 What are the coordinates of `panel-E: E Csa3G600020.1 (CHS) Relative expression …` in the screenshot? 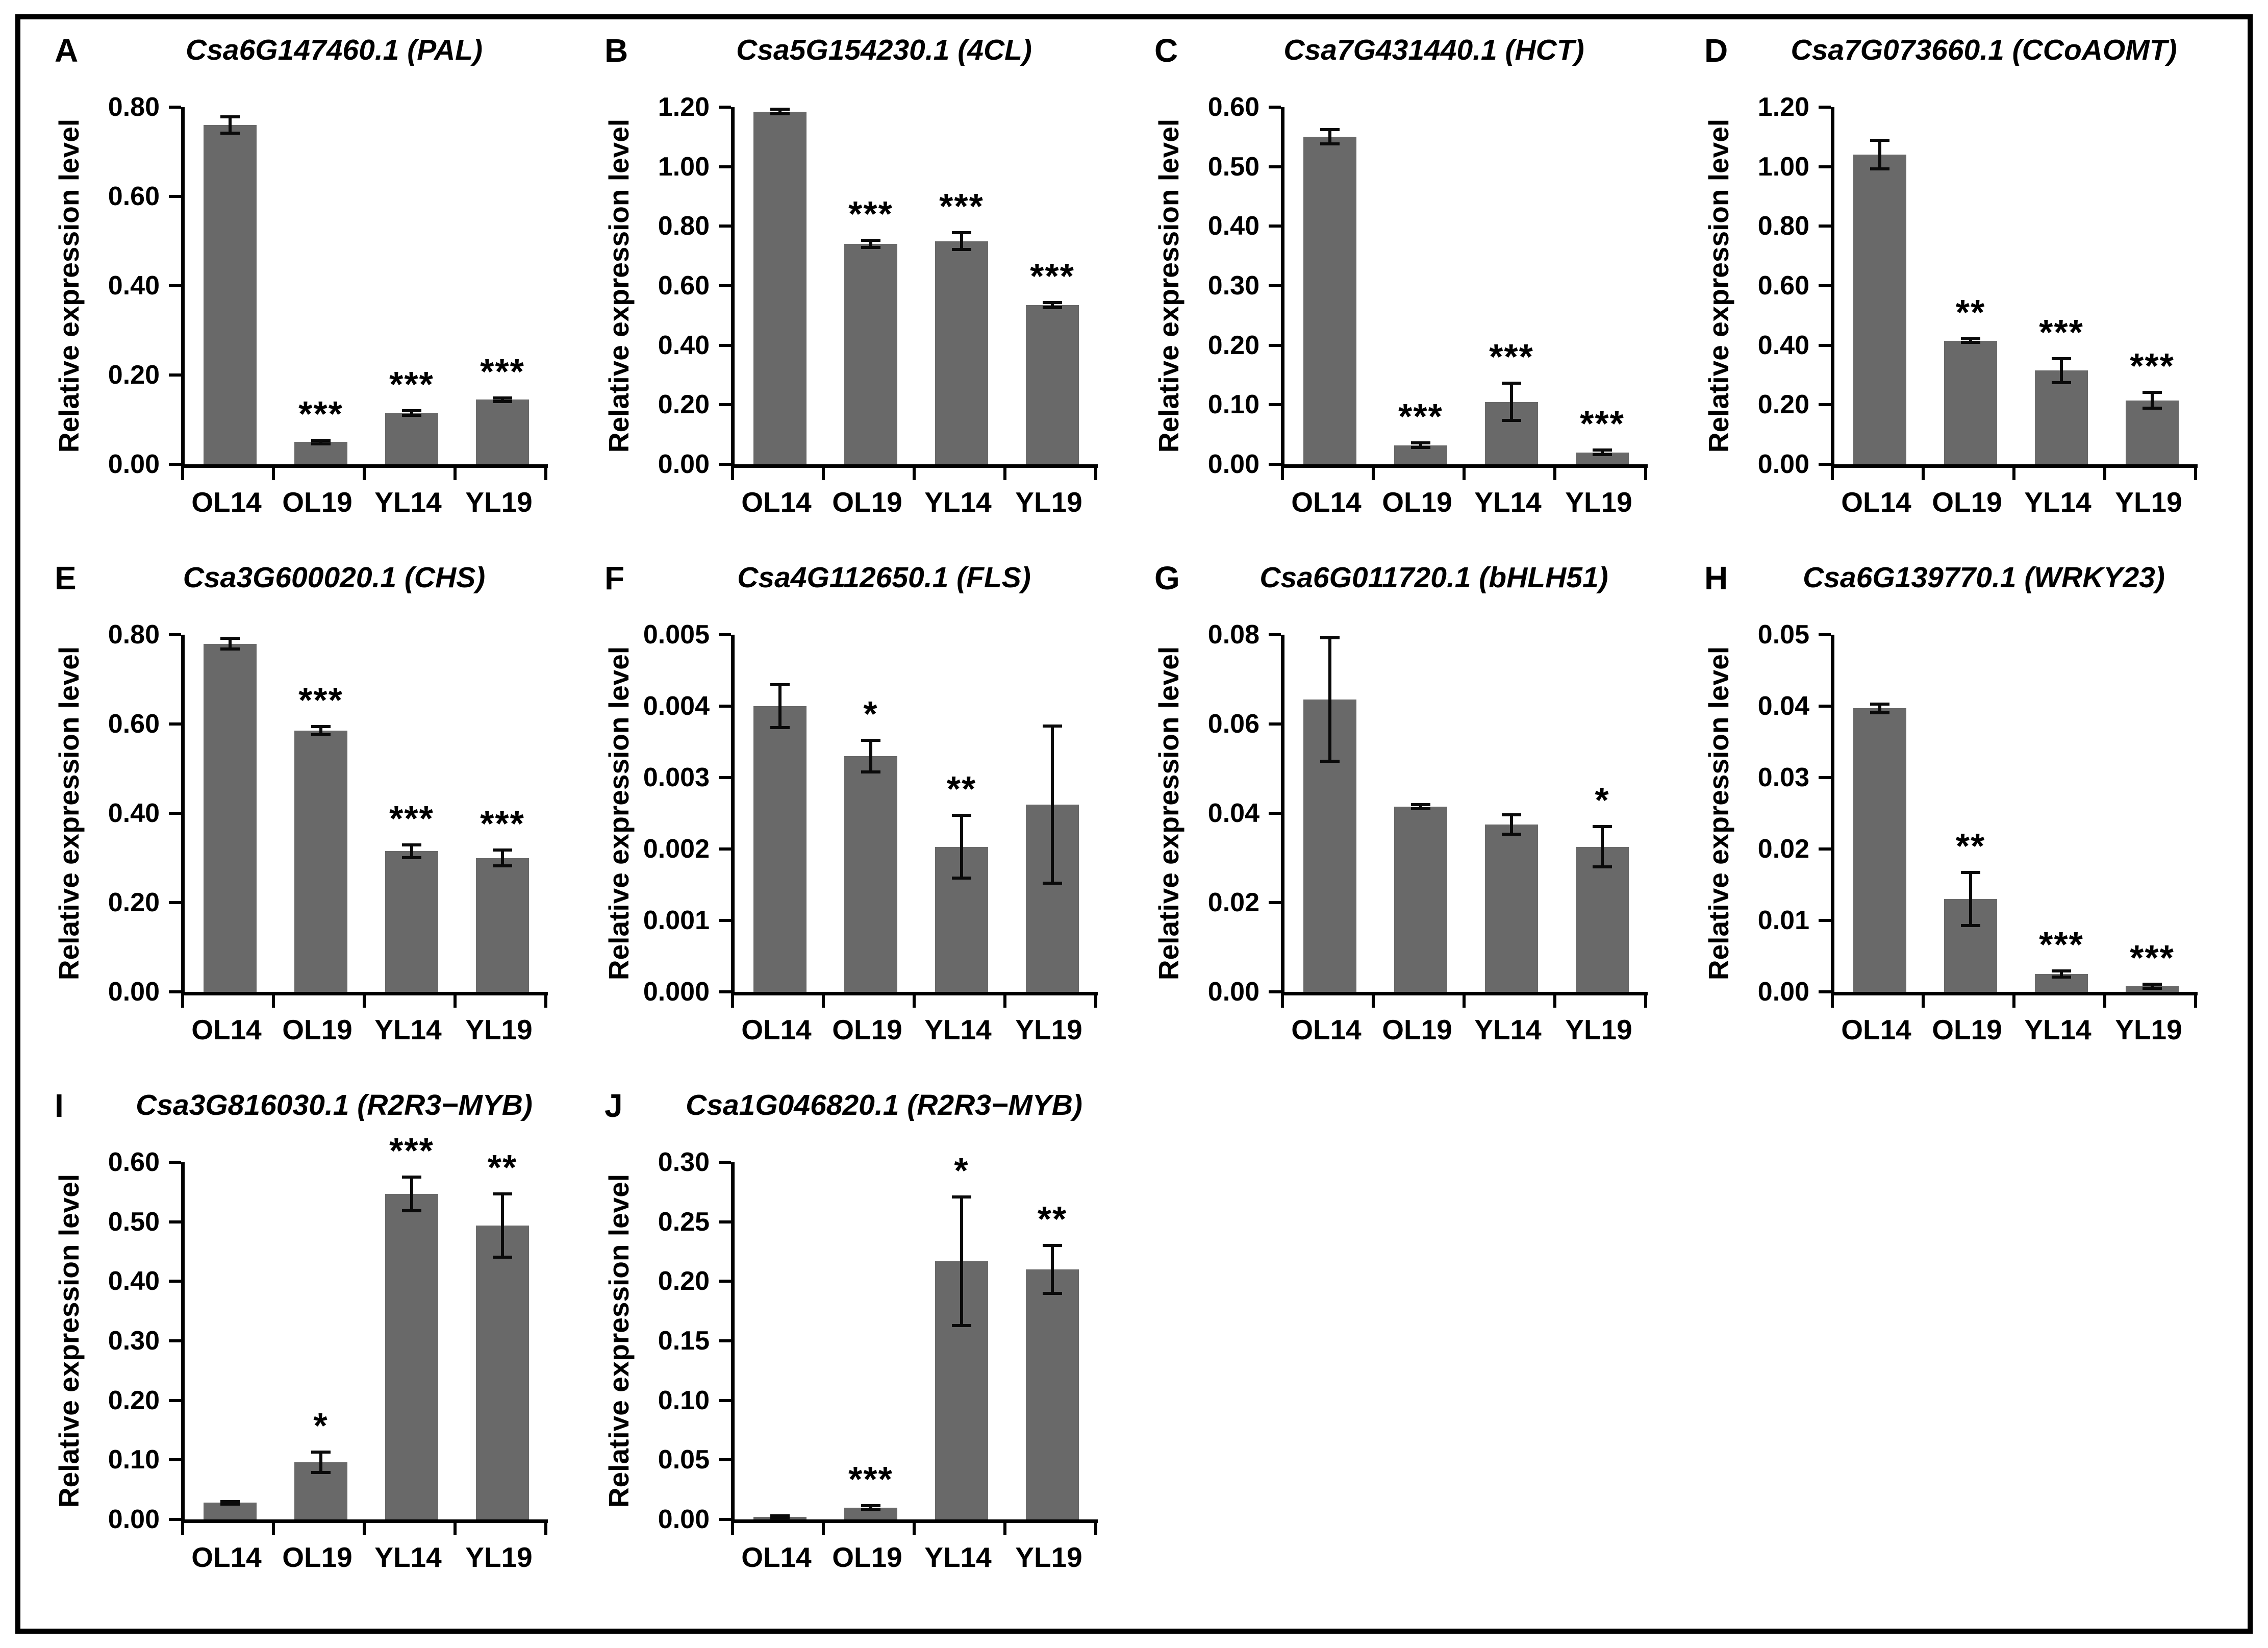 It's located at (303, 812).